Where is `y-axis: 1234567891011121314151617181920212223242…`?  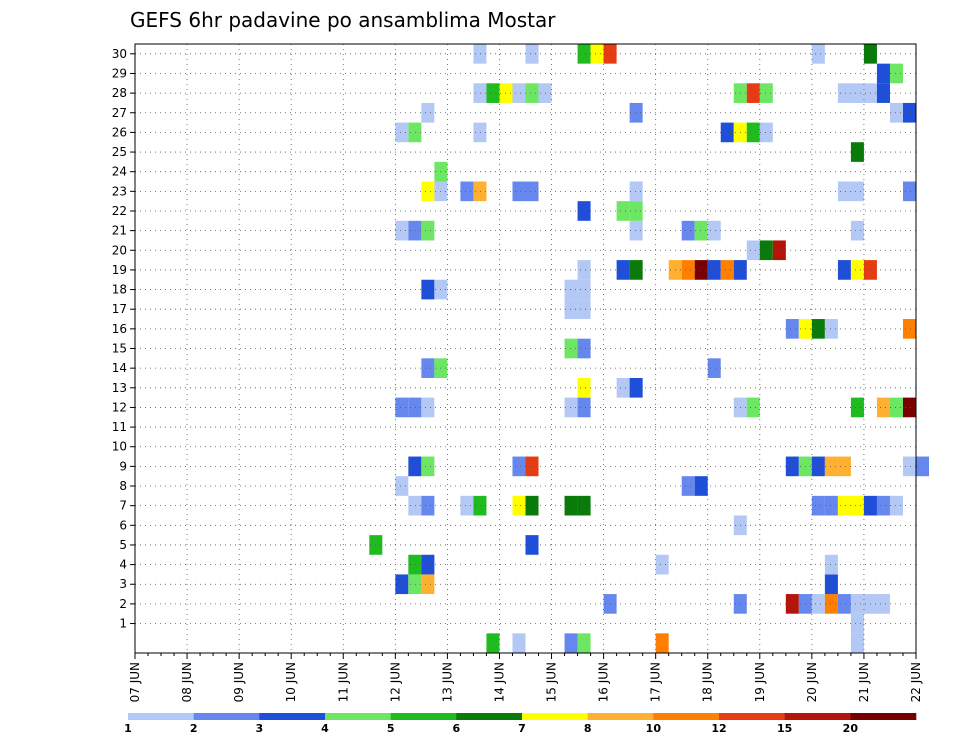 y-axis: 1234567891011121314151617181920212223242… is located at coordinates (123, 339).